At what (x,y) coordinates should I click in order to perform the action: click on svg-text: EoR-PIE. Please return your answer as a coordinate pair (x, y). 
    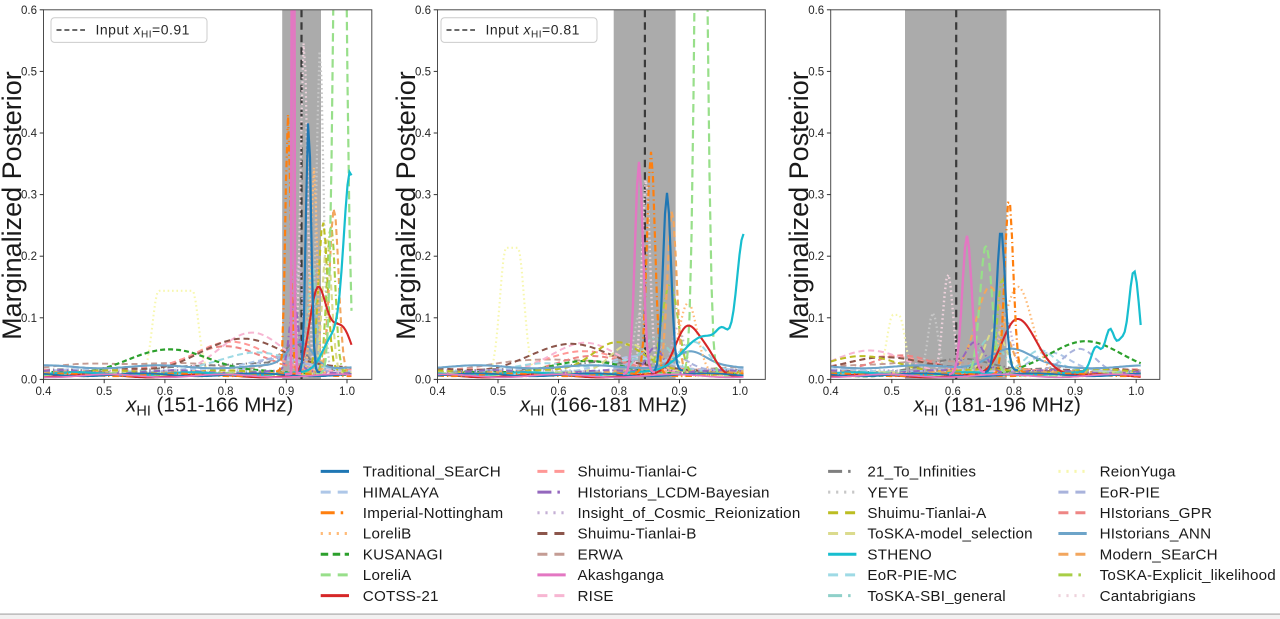
    Looking at the image, I should click on (1130, 492).